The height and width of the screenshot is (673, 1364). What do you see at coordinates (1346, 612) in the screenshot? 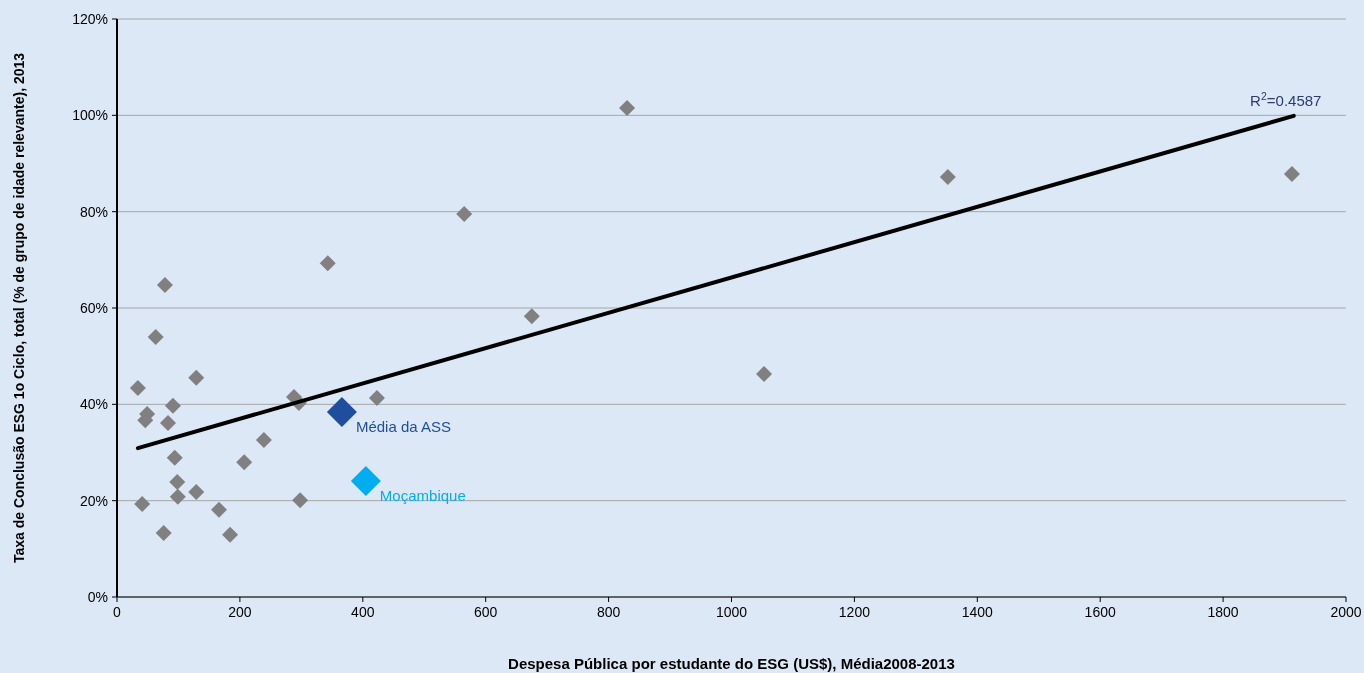
I see `x-tick-label: 2000` at bounding box center [1346, 612].